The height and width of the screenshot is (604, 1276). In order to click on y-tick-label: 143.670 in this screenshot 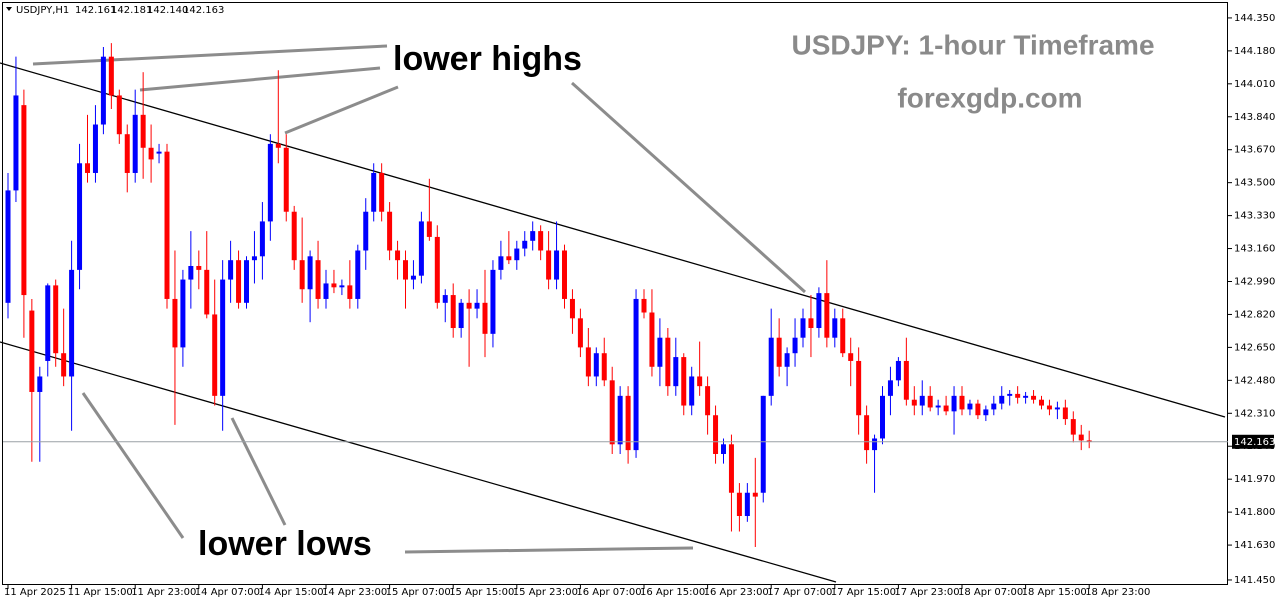, I will do `click(1254, 150)`.